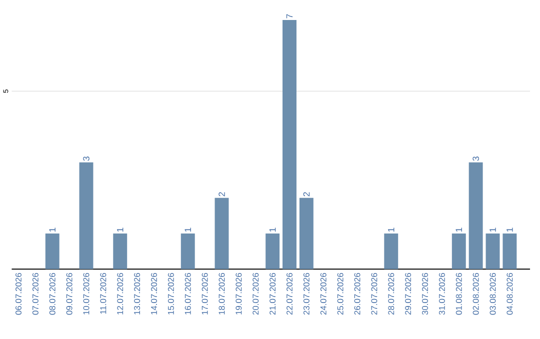 The image size is (540, 339). I want to click on x-tick-label: 29.07.2026, so click(408, 294).